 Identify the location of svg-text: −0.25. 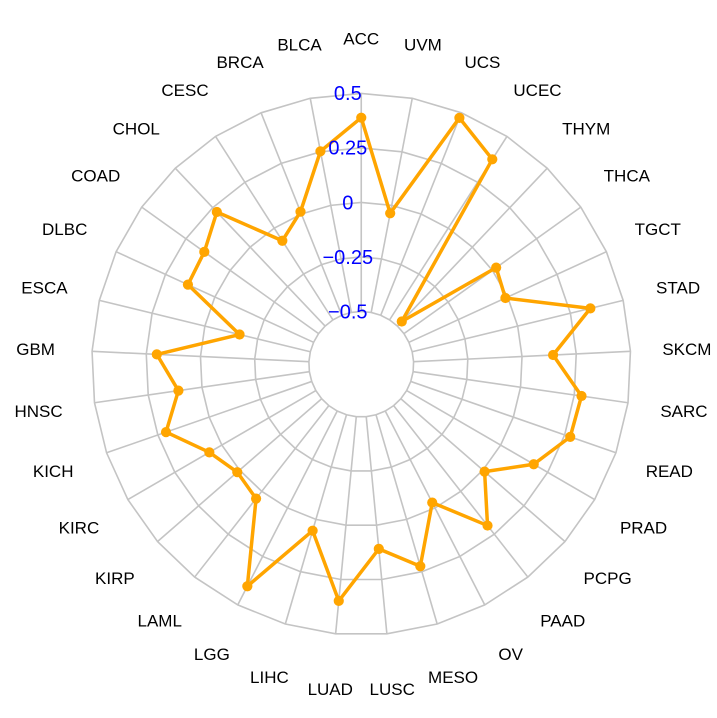
(347, 258).